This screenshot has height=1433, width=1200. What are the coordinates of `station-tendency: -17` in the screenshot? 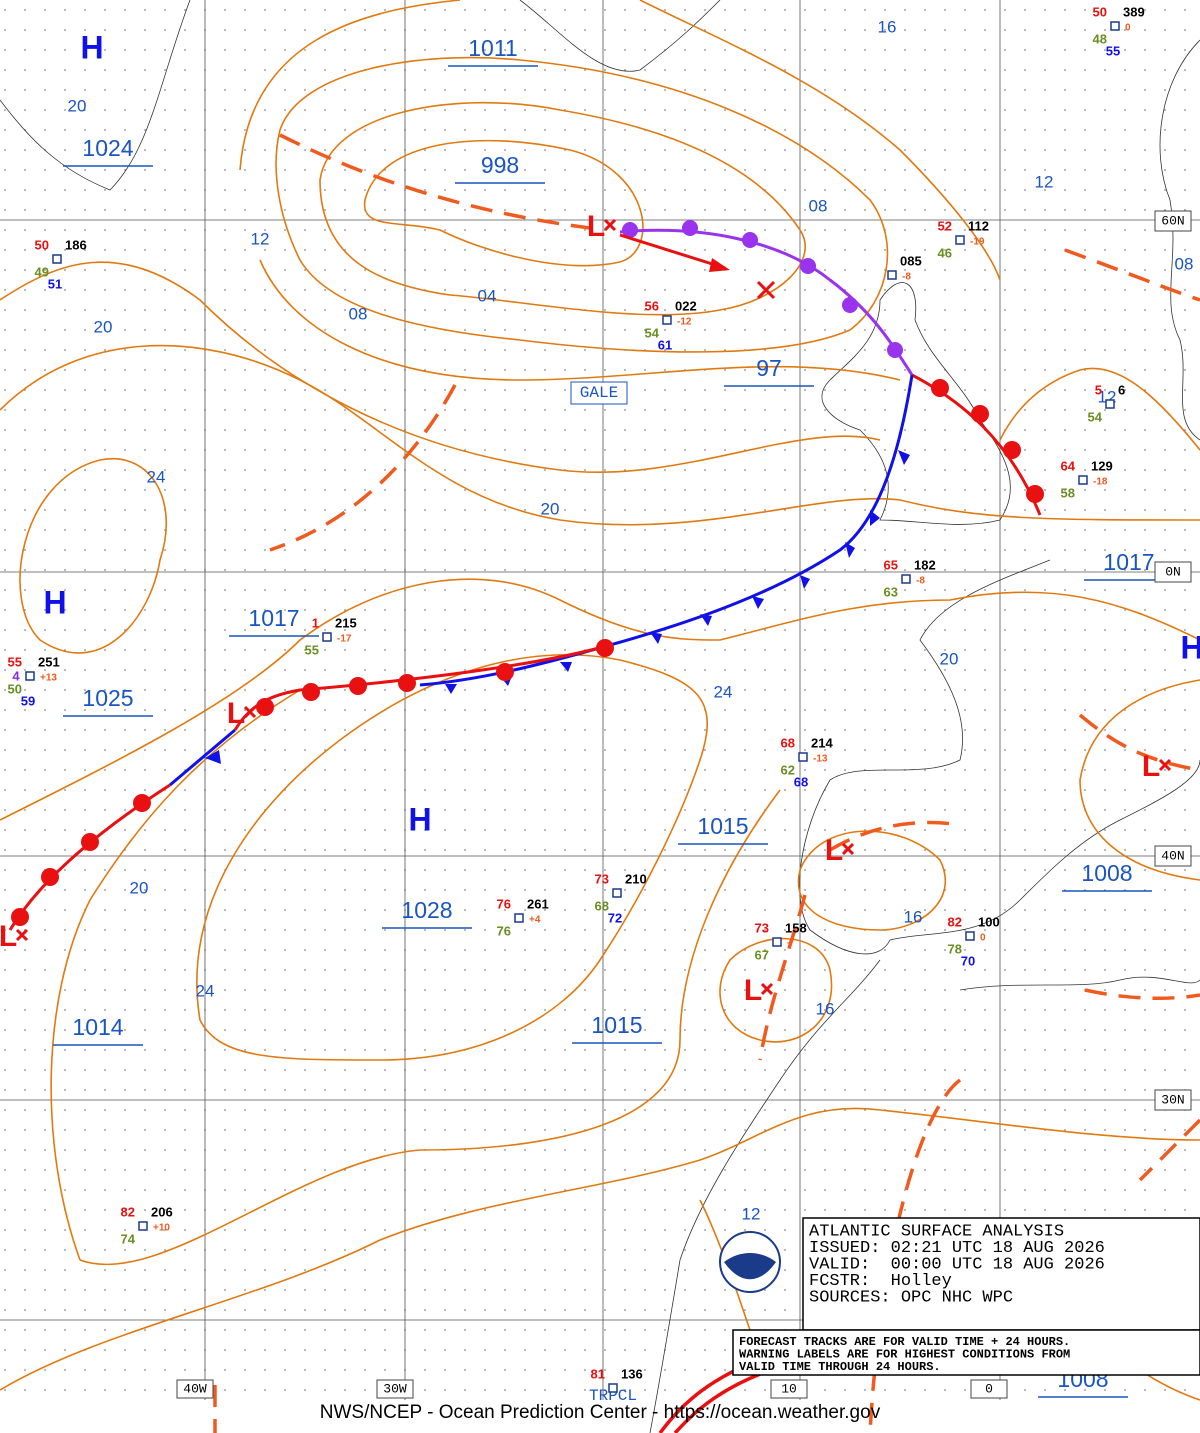 It's located at (344, 639).